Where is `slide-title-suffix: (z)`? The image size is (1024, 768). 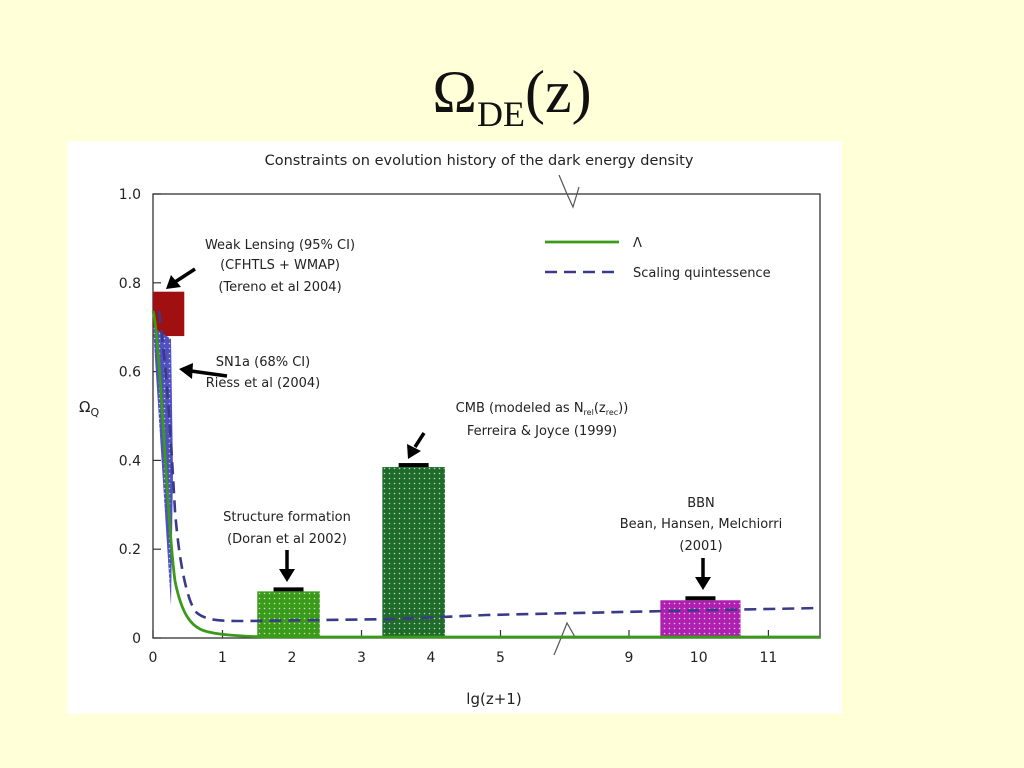 slide-title-suffix: (z) is located at coordinates (558, 92).